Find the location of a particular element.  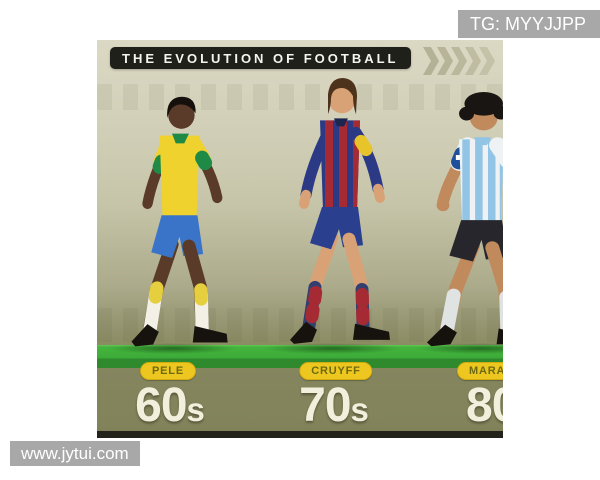

player-name-pill-maradona: MARADONA is located at coordinates (480, 371).